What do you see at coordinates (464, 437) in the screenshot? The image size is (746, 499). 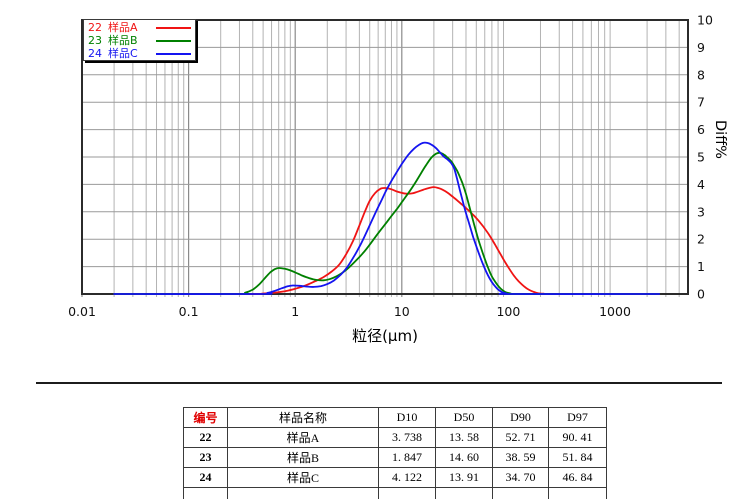 I see `cell-d50: 13. 58` at bounding box center [464, 437].